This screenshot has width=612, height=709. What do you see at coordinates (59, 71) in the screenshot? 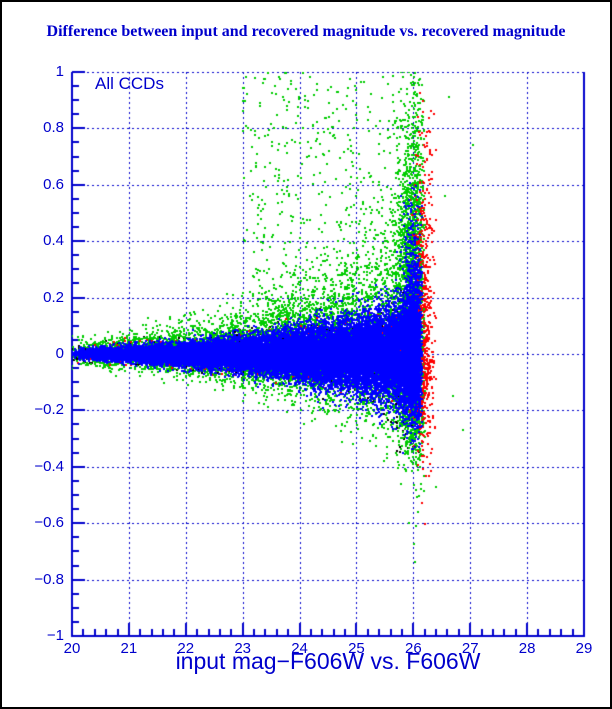
I see `y-tick-label: 1` at bounding box center [59, 71].